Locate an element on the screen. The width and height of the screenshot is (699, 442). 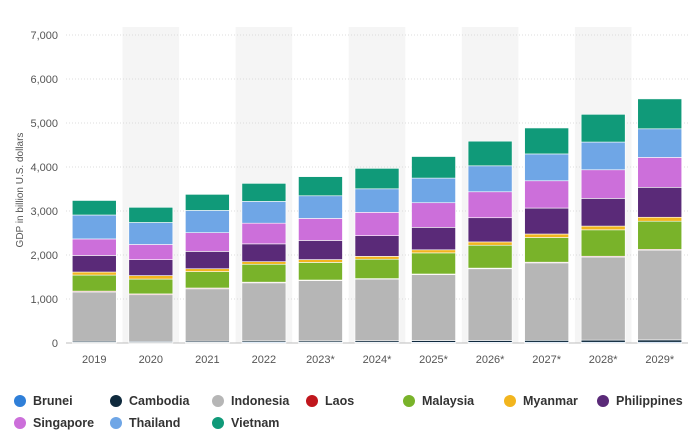
legend-item-cambodia: Cambodia is located at coordinates (149, 401).